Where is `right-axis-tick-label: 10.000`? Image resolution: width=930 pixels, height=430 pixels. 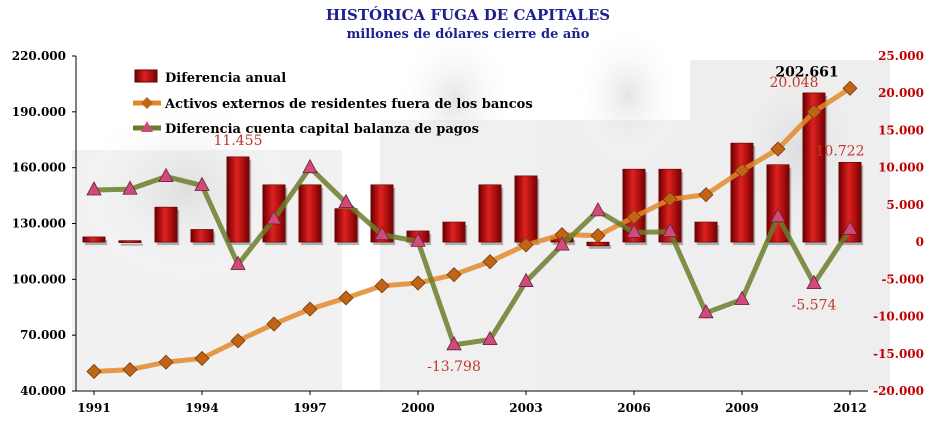 right-axis-tick-label: 10.000 is located at coordinates (901, 168).